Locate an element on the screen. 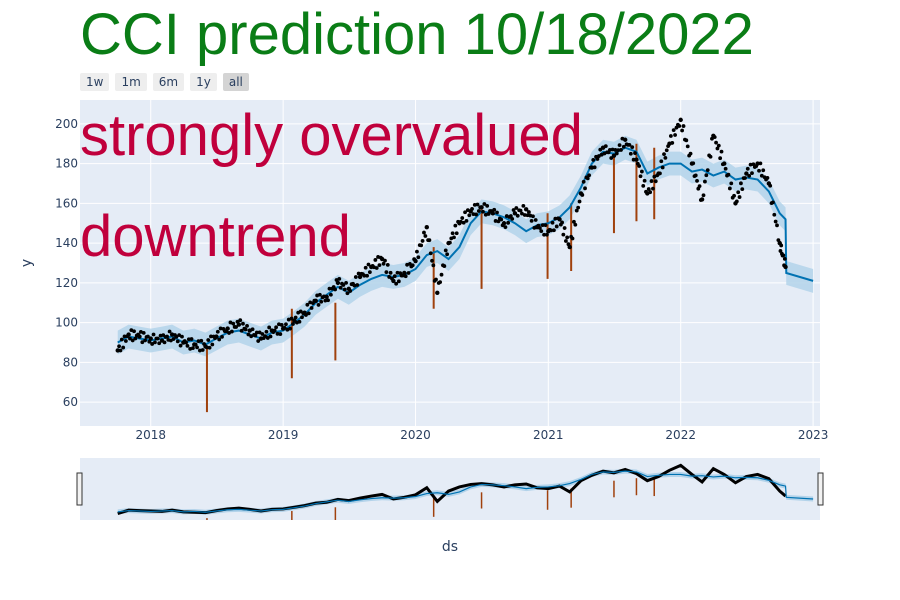 This screenshot has height=600, width=900. range-button-1y: 1y is located at coordinates (203, 82).